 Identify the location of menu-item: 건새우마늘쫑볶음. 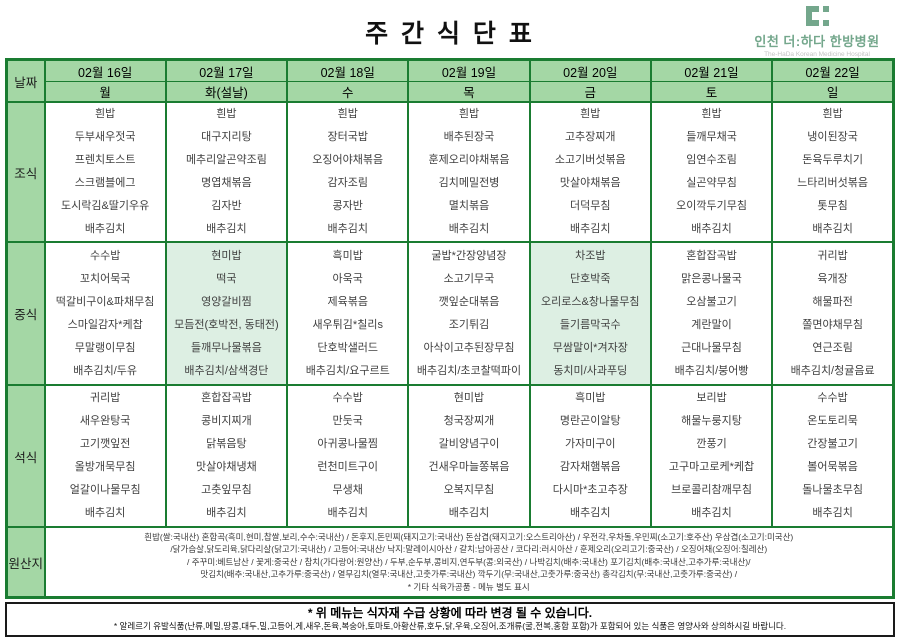
(469, 467).